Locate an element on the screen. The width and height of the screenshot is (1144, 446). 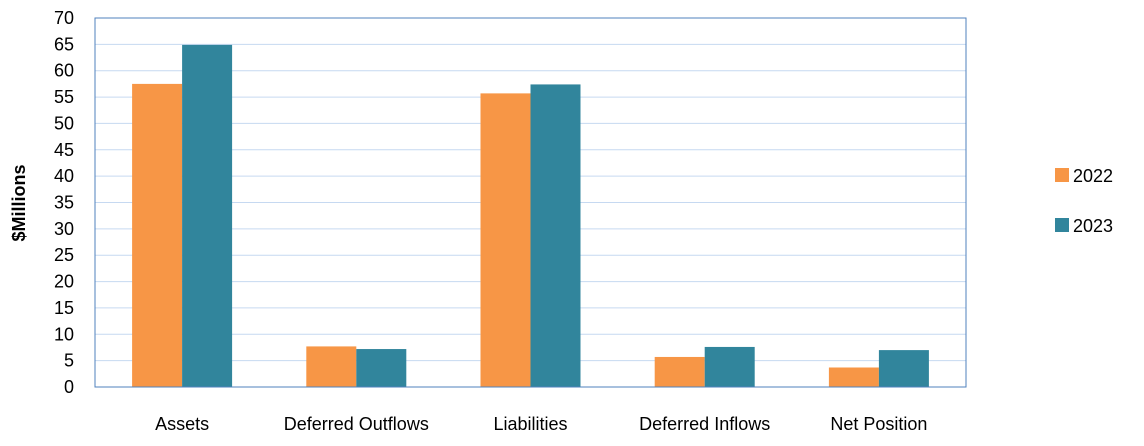
legend-swatch-2023 is located at coordinates (1062, 225).